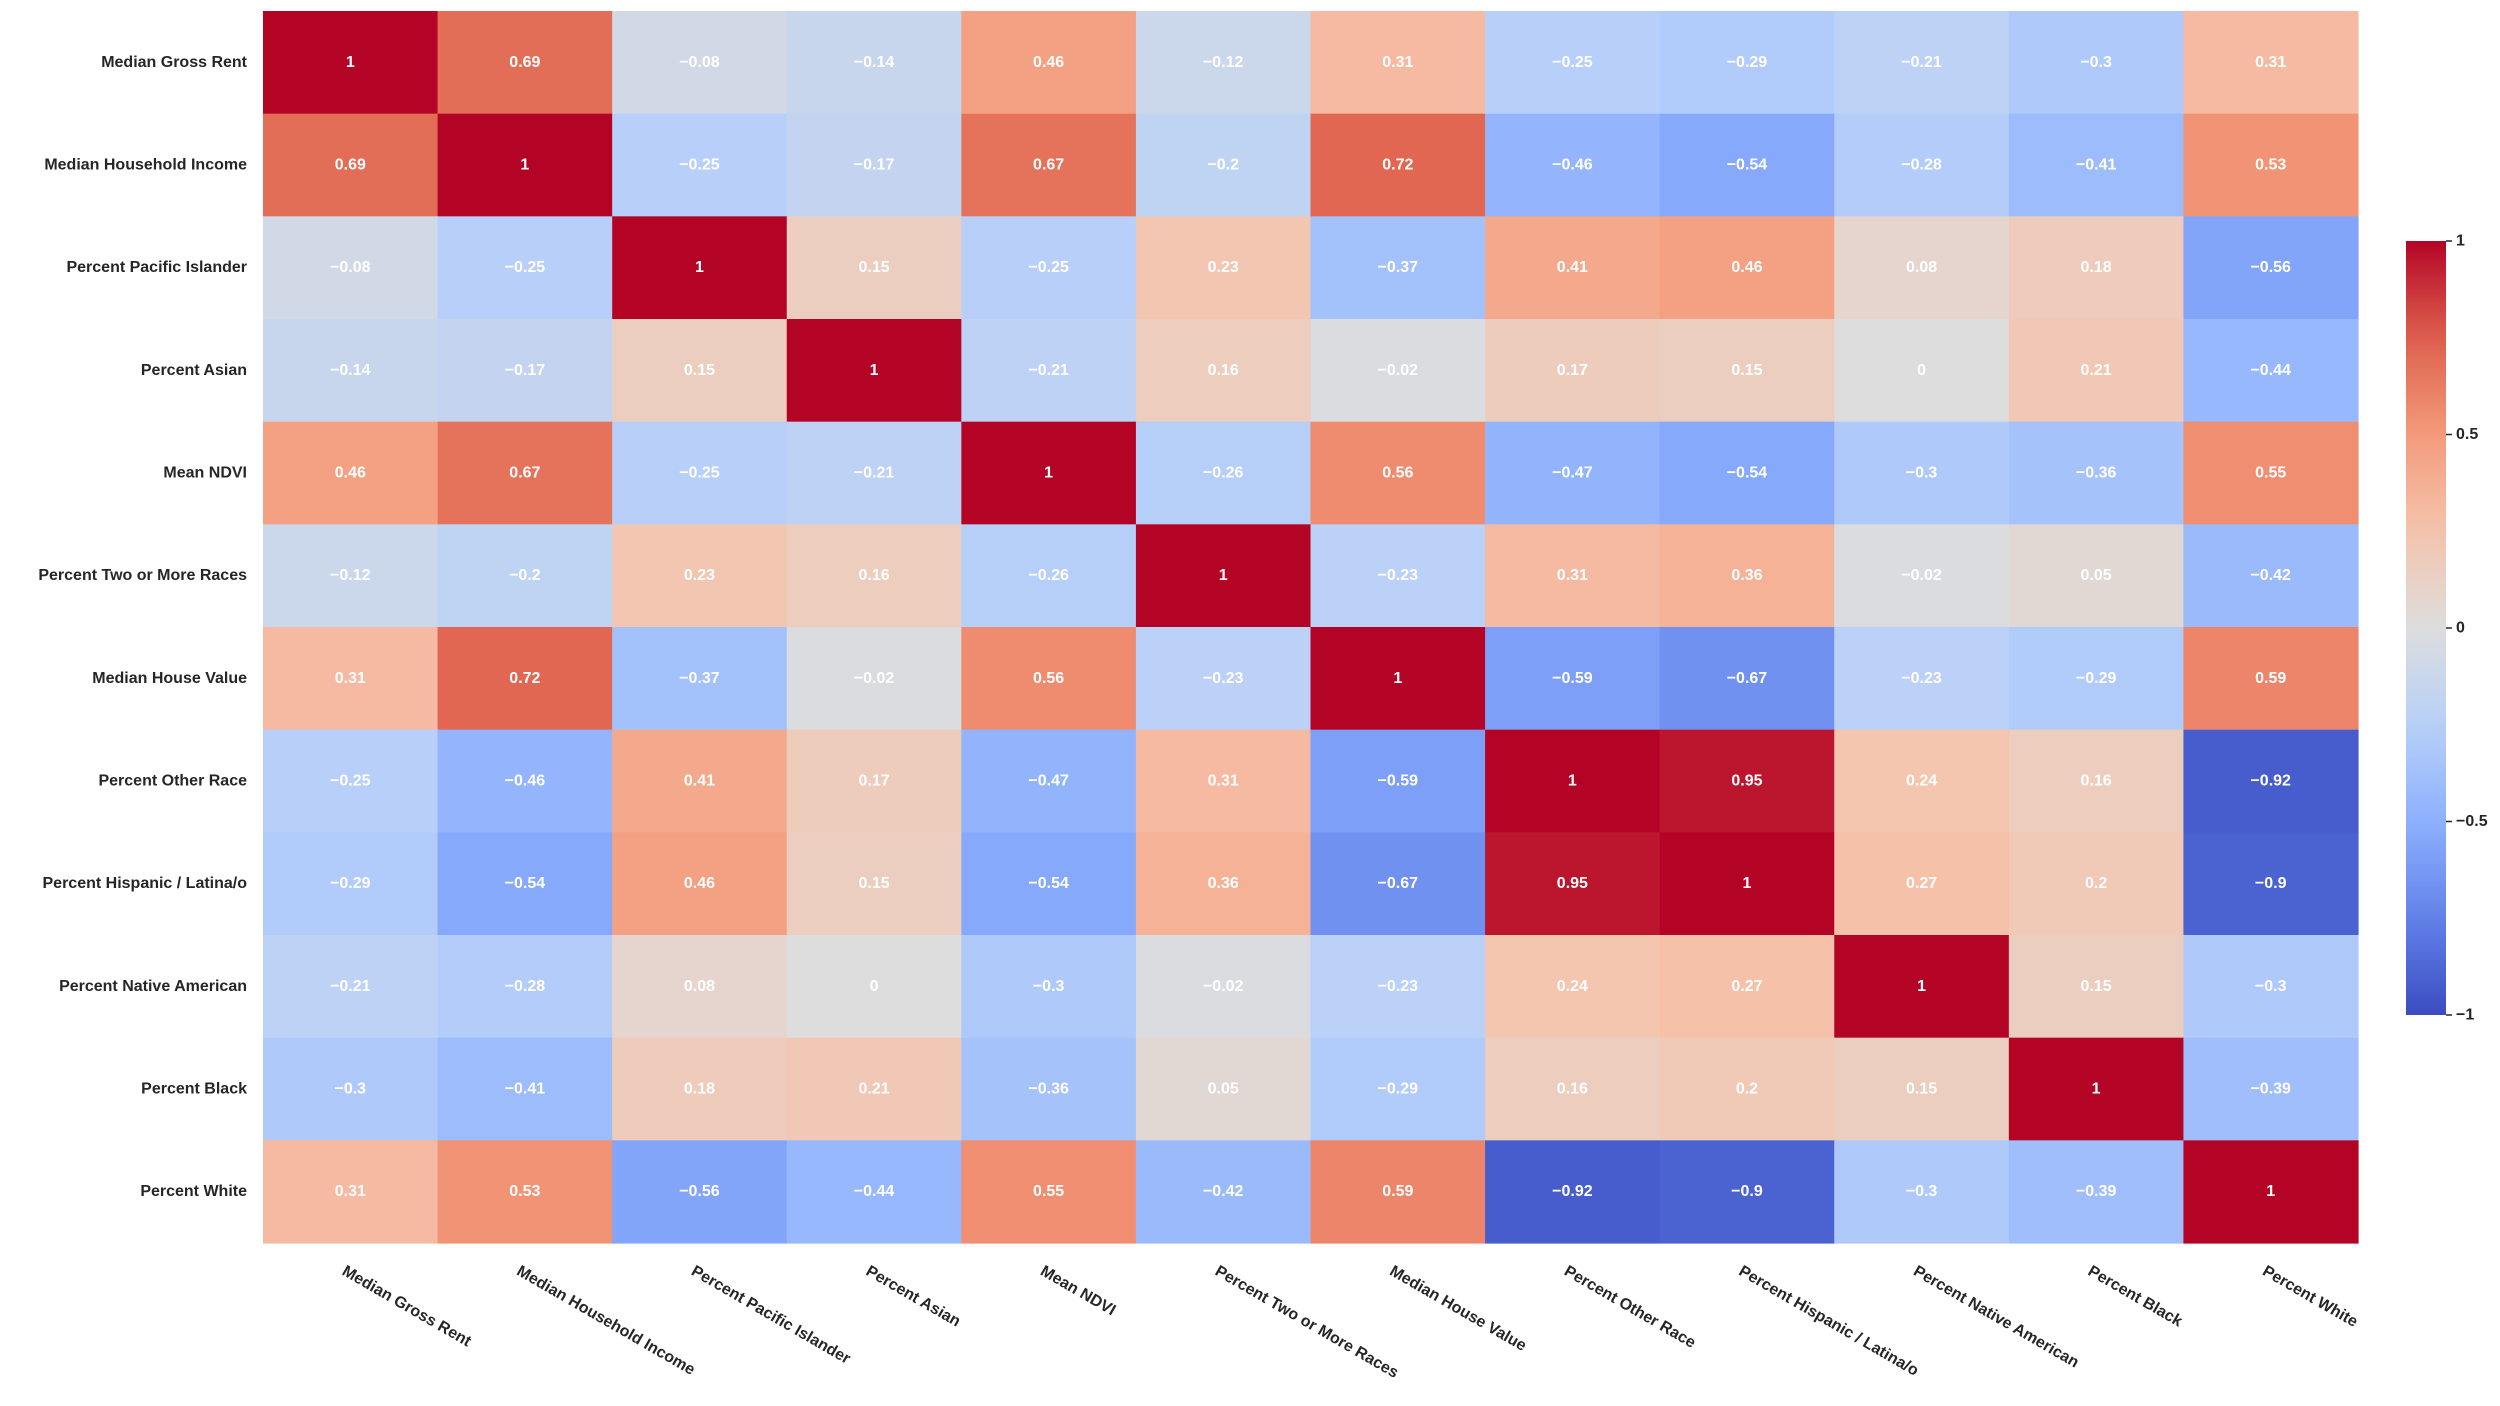  Describe the element at coordinates (1458, 1309) in the screenshot. I see `column-label-median-house-value: Median House Value` at that location.